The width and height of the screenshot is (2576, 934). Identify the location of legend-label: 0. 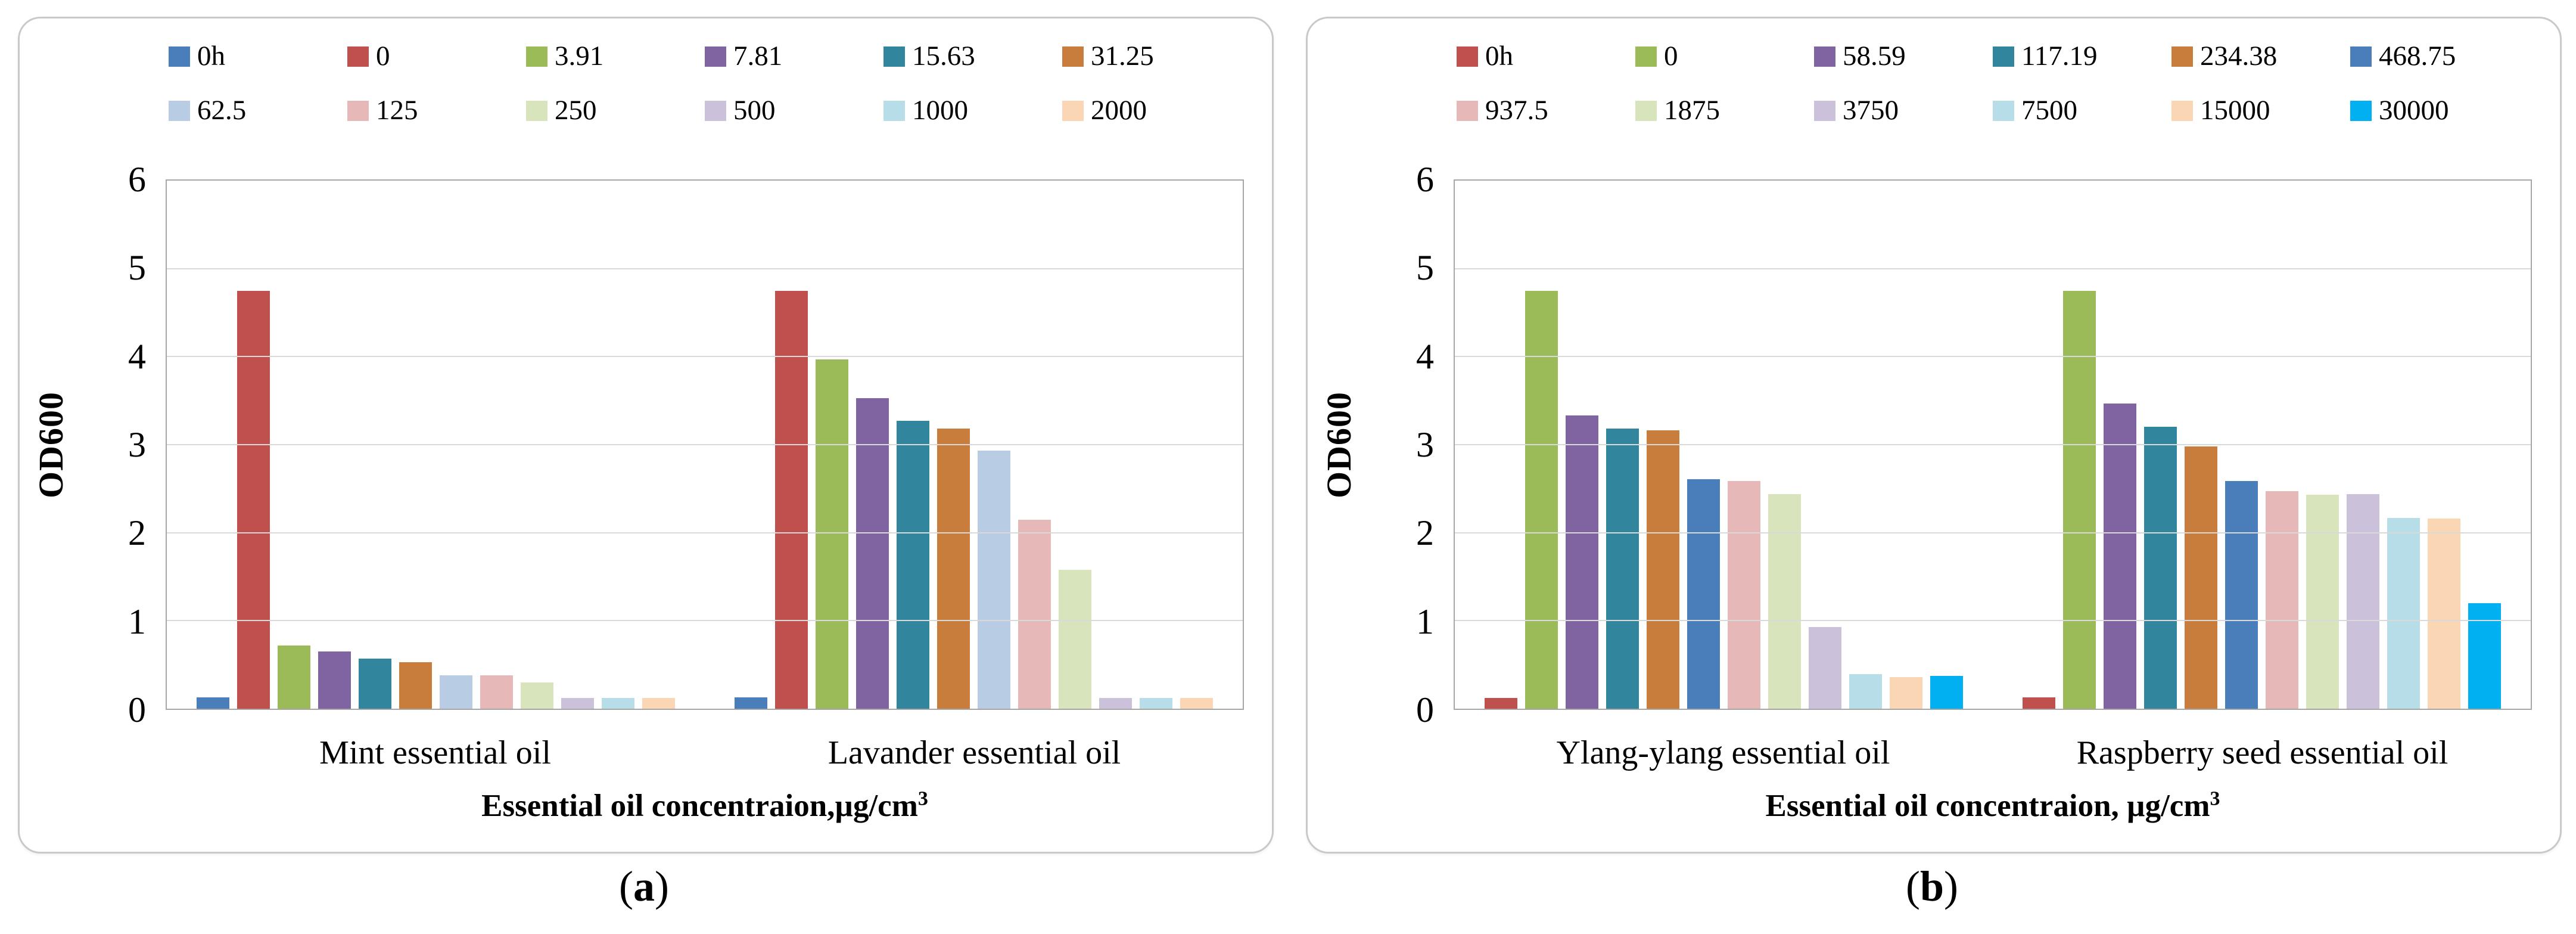
(1671, 57).